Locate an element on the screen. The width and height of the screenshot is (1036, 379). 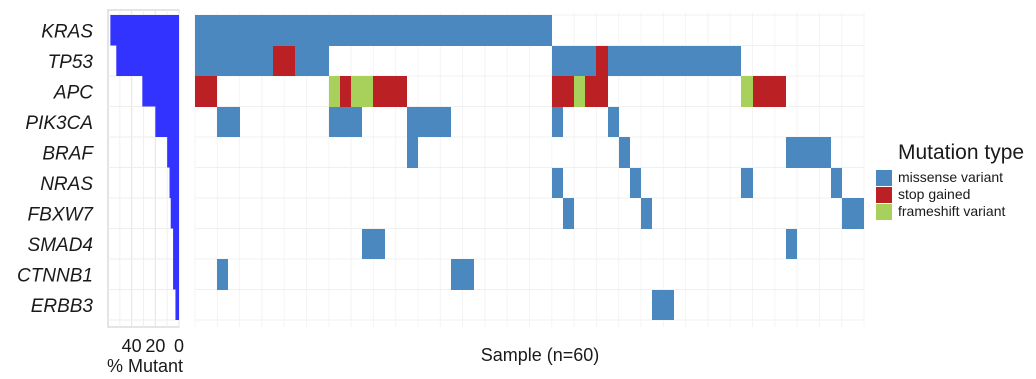
gene-label-tp53: TP53 is located at coordinates (71, 62).